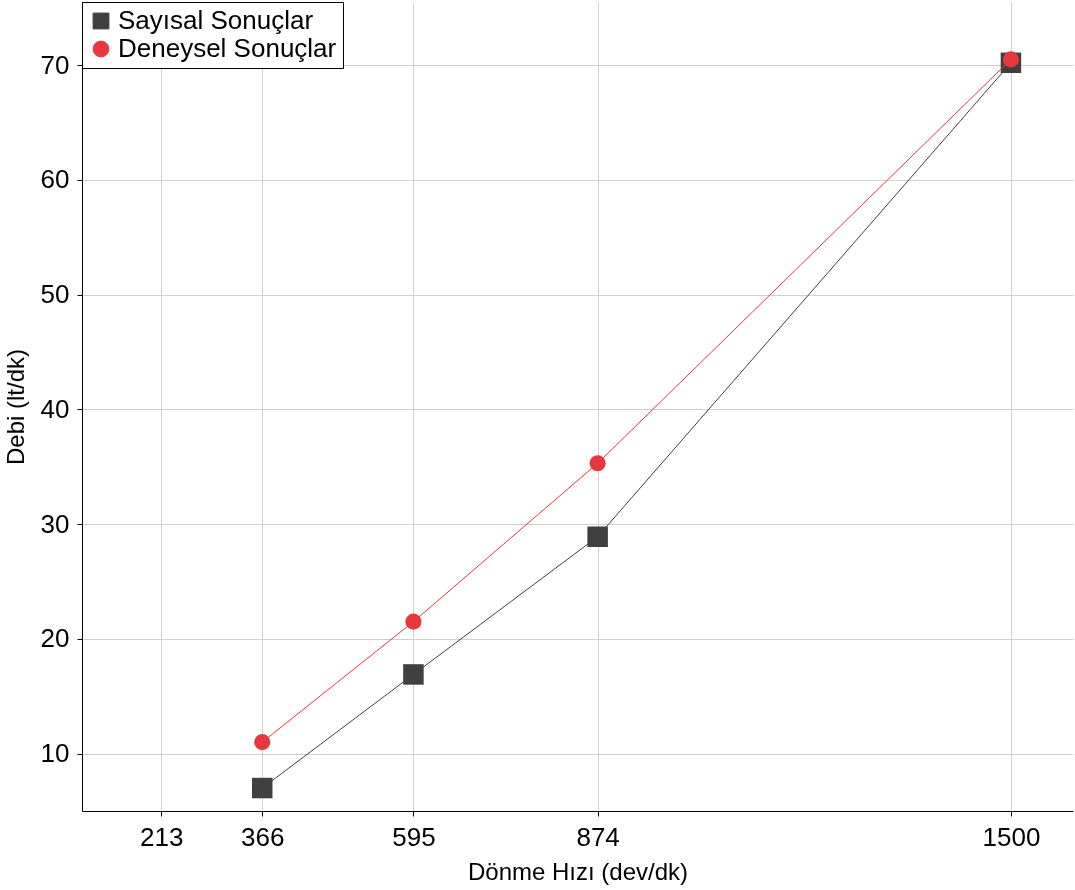 This screenshot has width=1075, height=890. I want to click on legend-label: Sayısal Sonuçlar, so click(216, 20).